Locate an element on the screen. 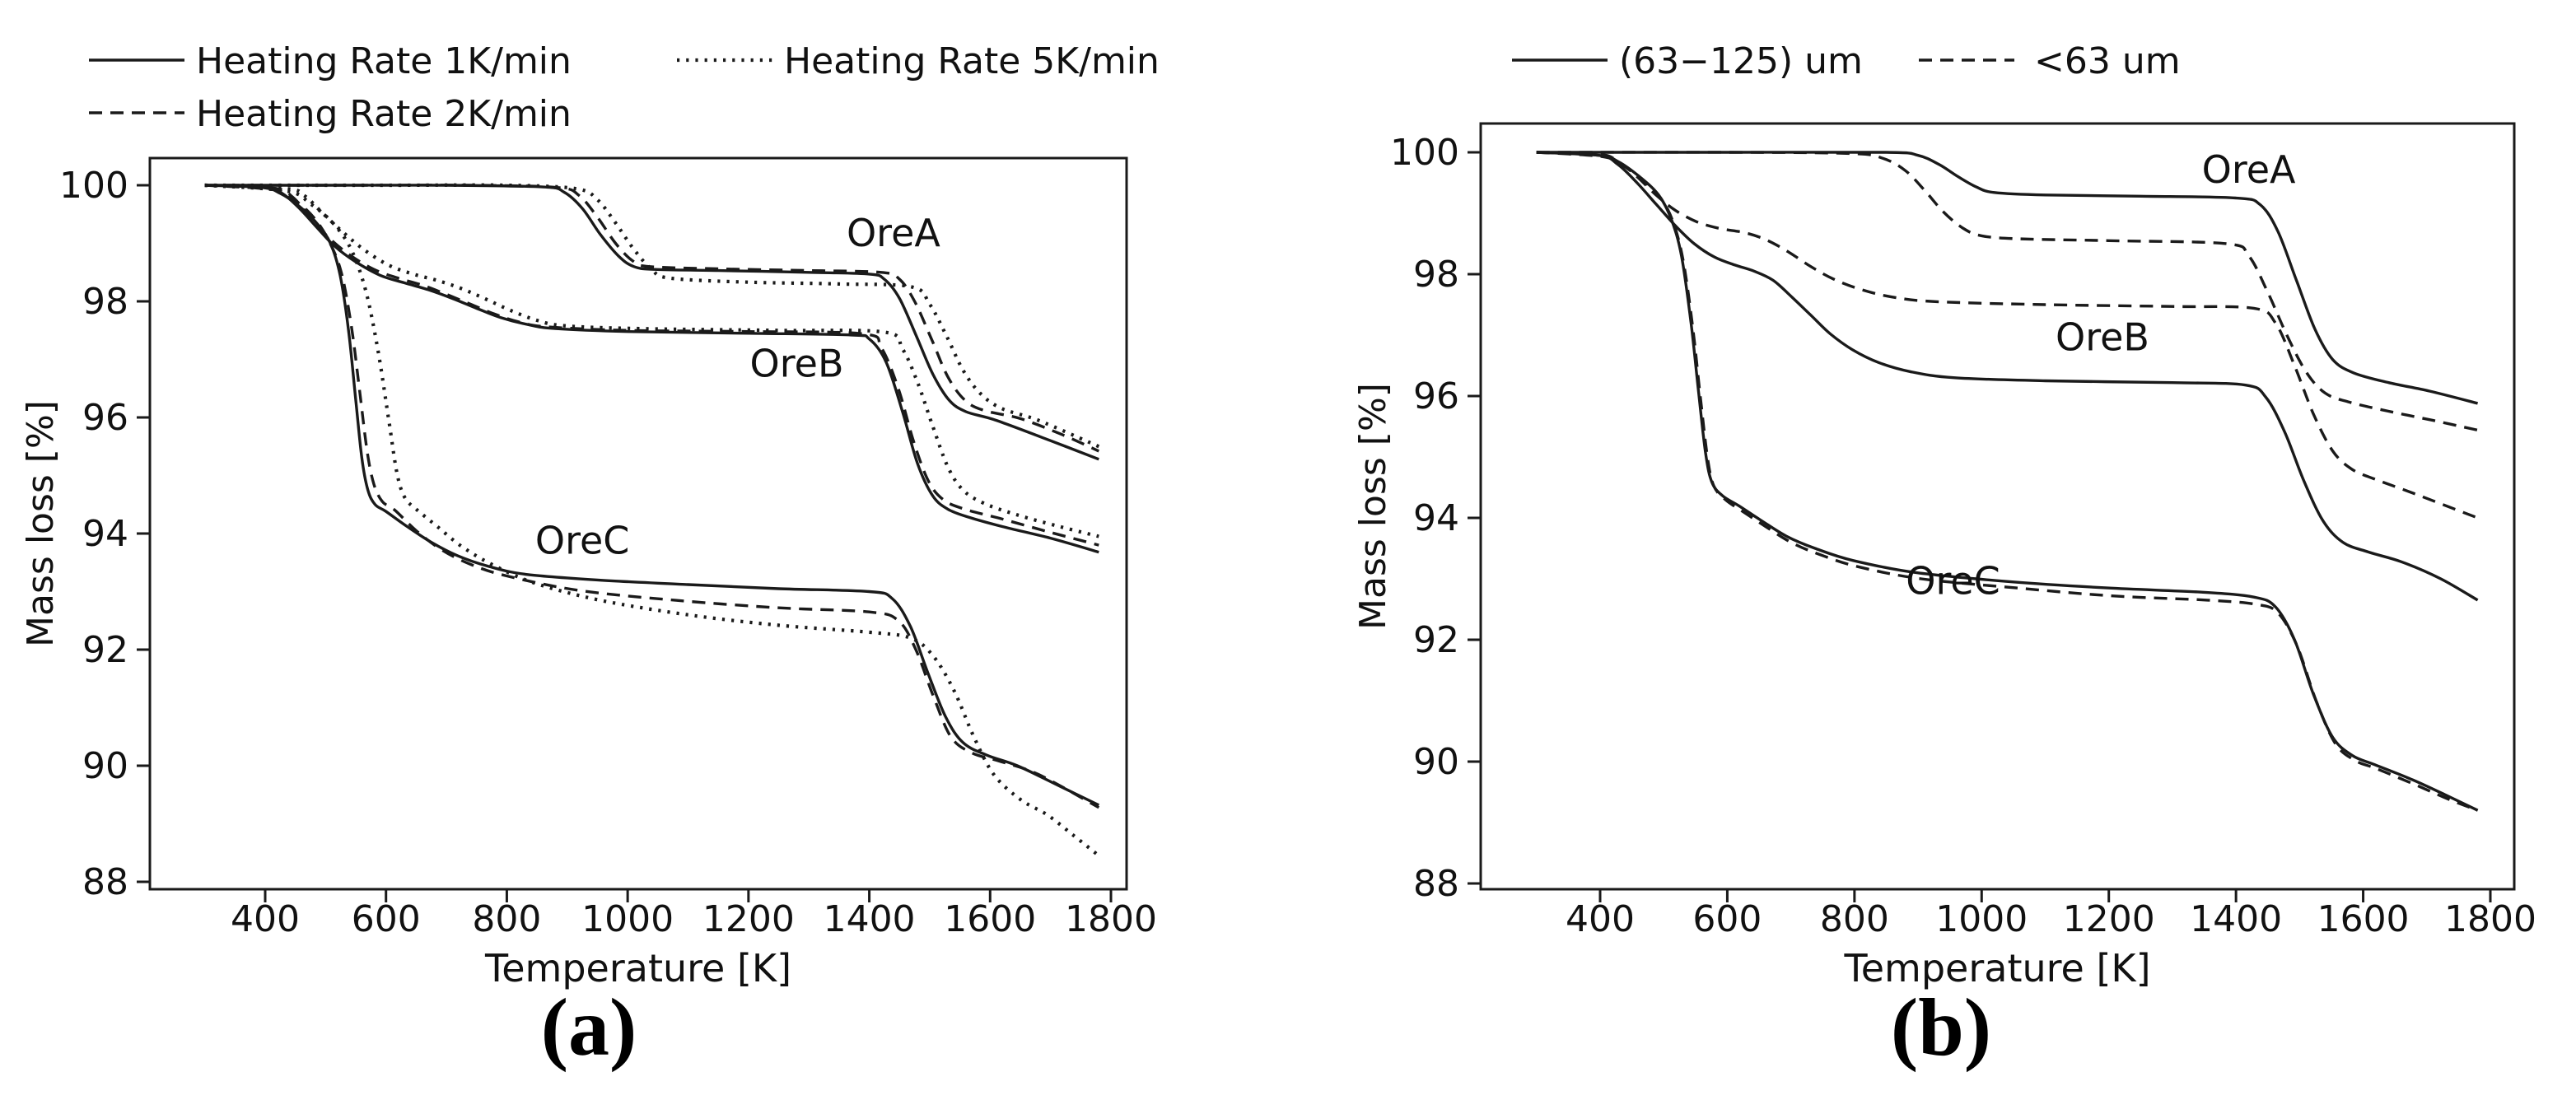  annotation-b-orea: OreA is located at coordinates (2249, 169).